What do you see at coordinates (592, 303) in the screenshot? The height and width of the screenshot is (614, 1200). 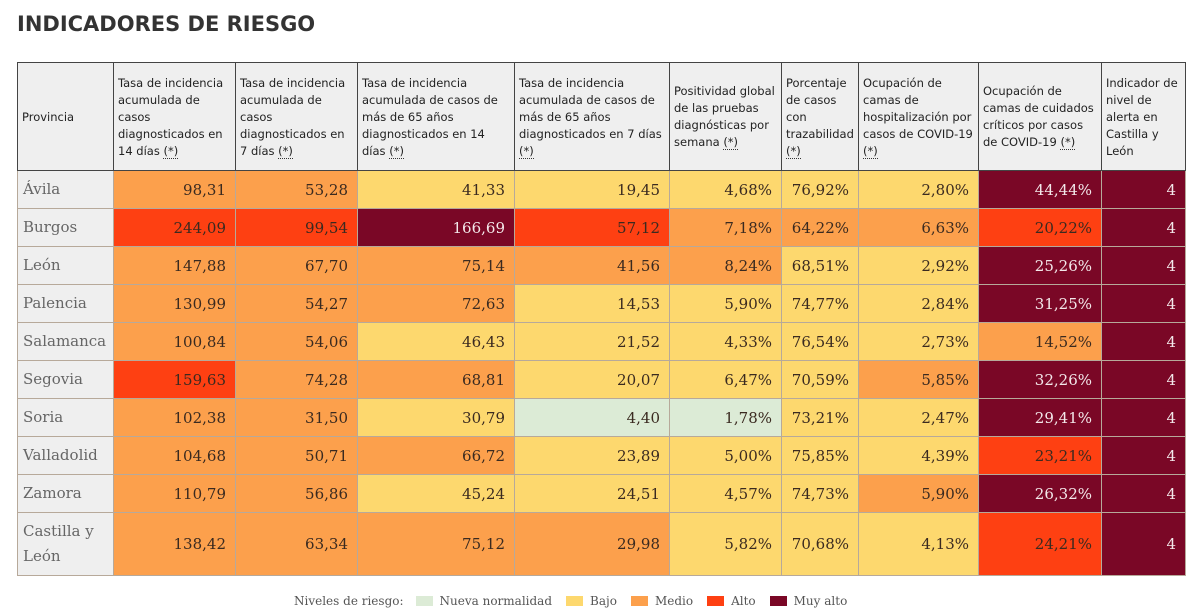 I see `indicator-cell: 14,53` at bounding box center [592, 303].